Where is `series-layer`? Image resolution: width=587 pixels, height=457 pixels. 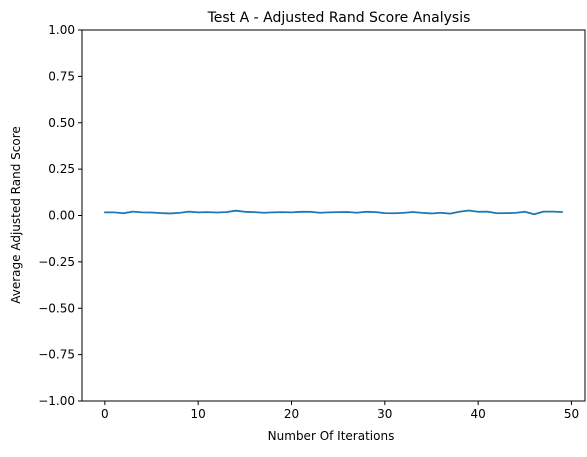
series-layer is located at coordinates (333, 212).